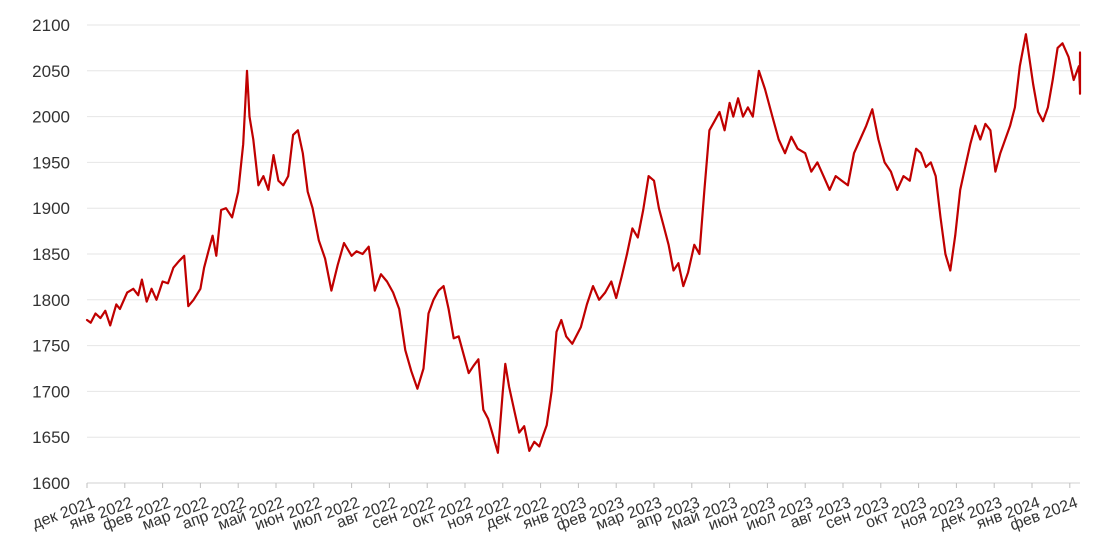 The image size is (1100, 559). What do you see at coordinates (51, 437) in the screenshot?
I see `y-tick-label: 1650` at bounding box center [51, 437].